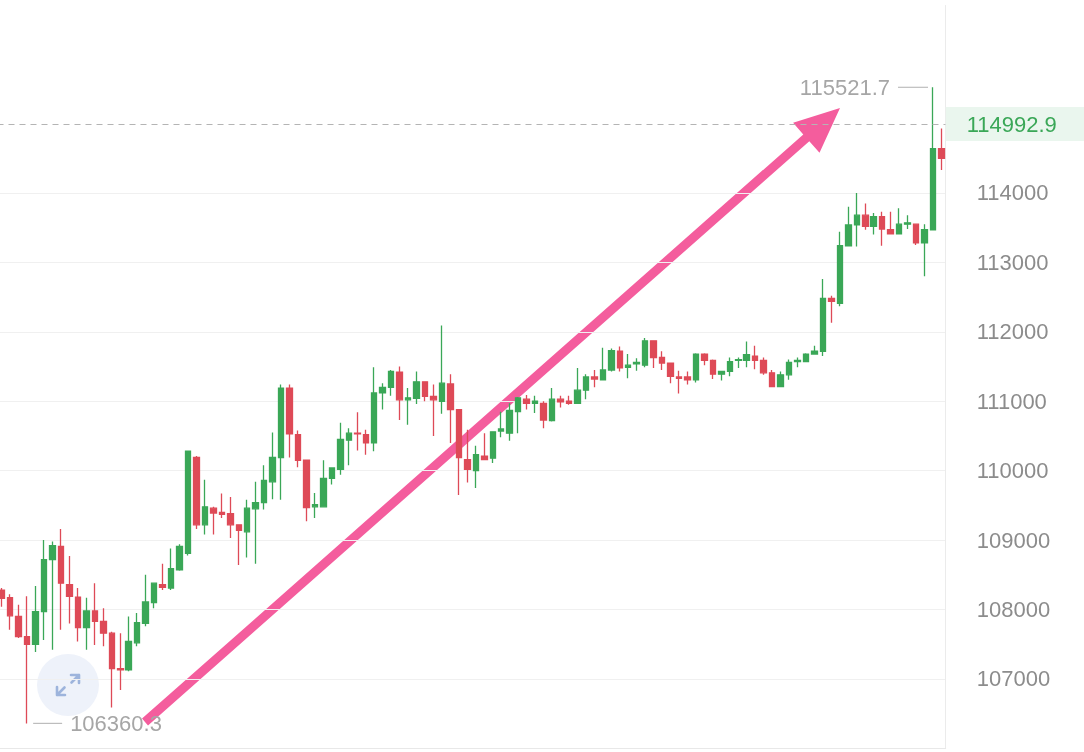 The height and width of the screenshot is (752, 1084). I want to click on y-tick-label: 114000, so click(1012, 193).